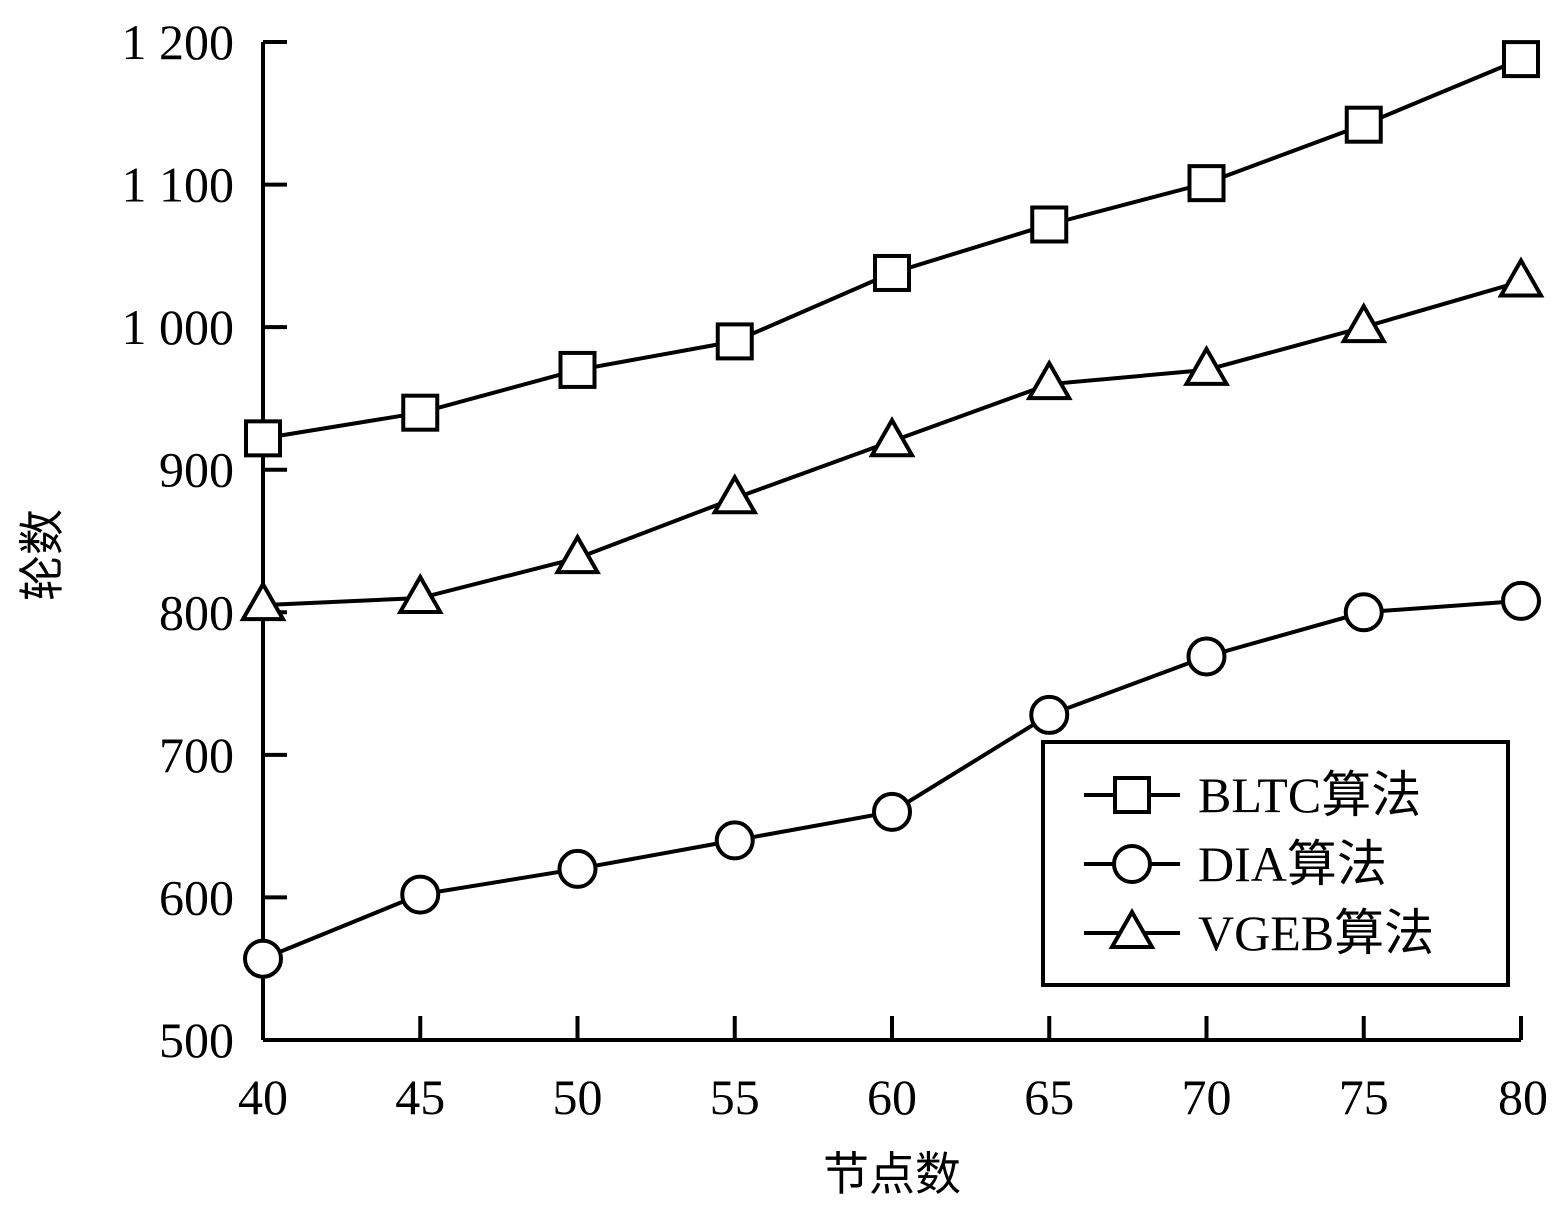 This screenshot has width=1552, height=1207. Describe the element at coordinates (1049, 1097) in the screenshot. I see `x-tick-label: 65` at that location.